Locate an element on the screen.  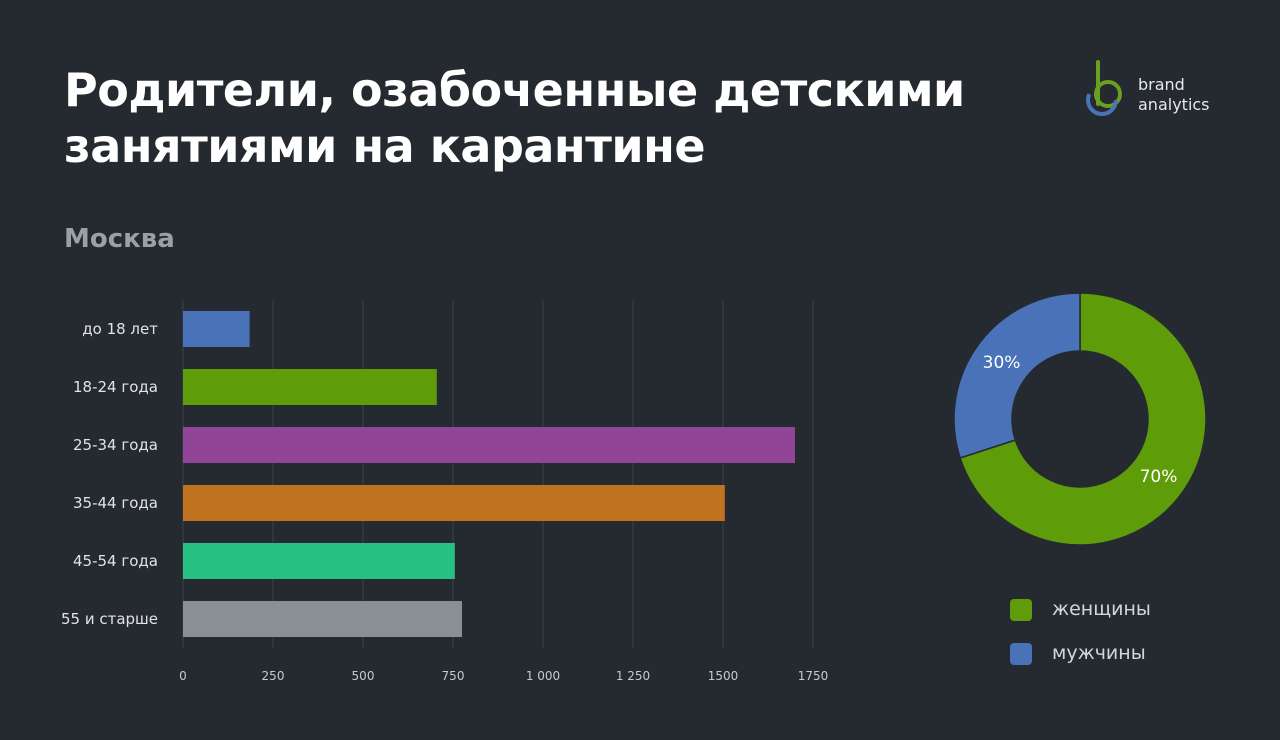
x-tick-label: 0 is located at coordinates (183, 674).